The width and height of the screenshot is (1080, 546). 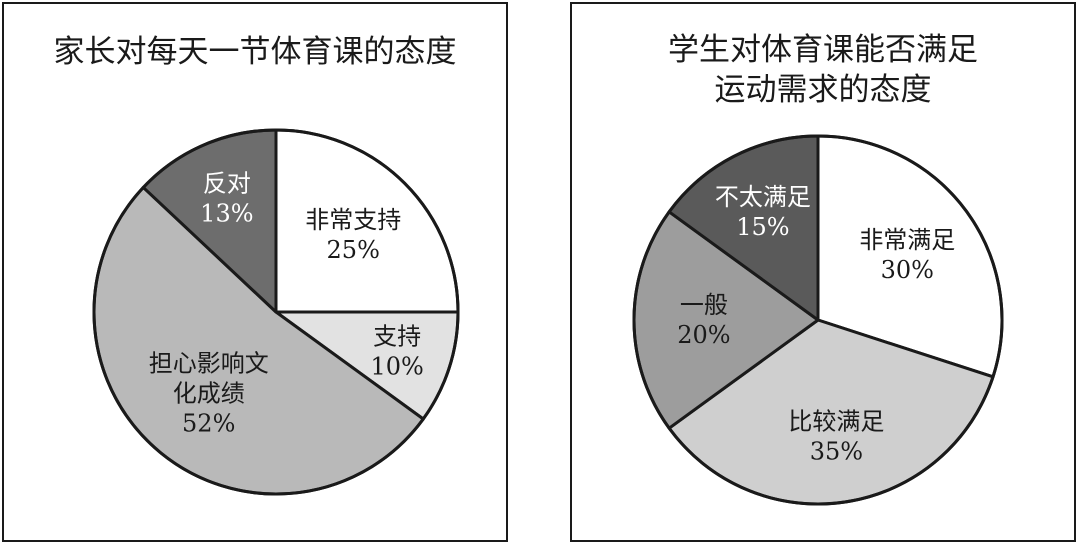 I want to click on slice-category-label: 非常满足, so click(x=907, y=240).